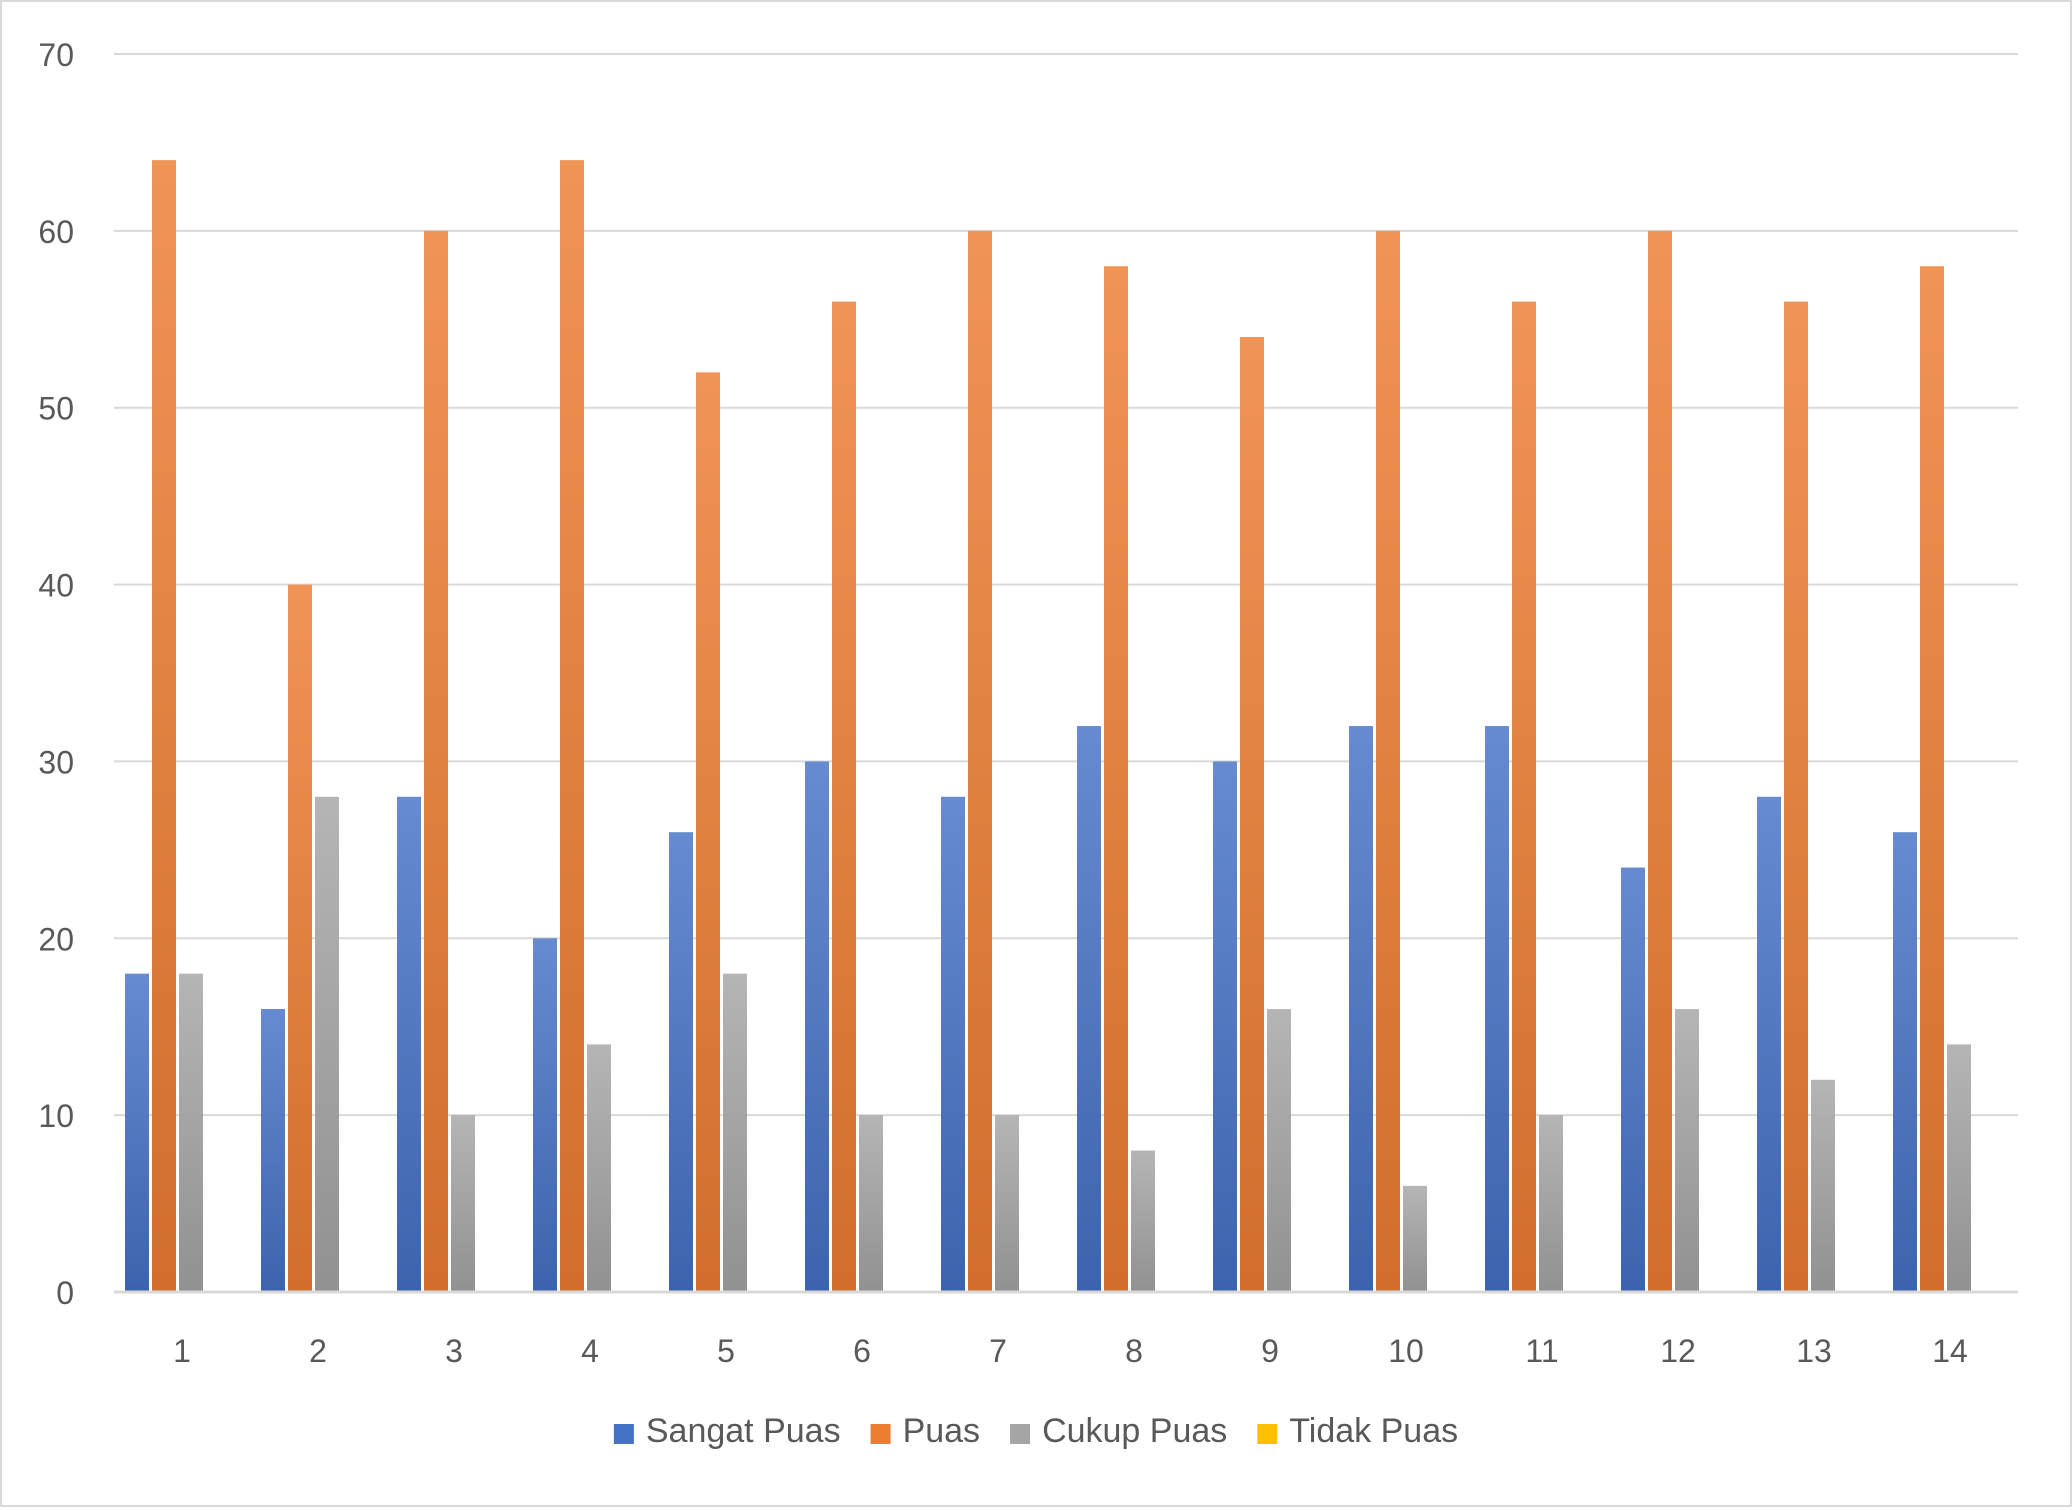 The width and height of the screenshot is (2072, 1510). Describe the element at coordinates (454, 1351) in the screenshot. I see `x-tick-label: 3` at that location.